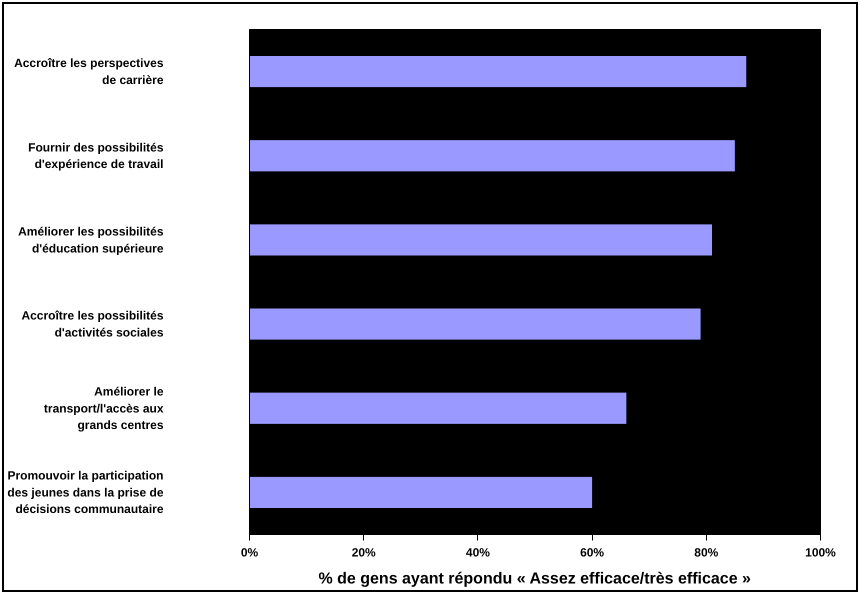  Describe the element at coordinates (535, 579) in the screenshot. I see `x-axis-title: % de gens ayant répondu « Assez efficace/très efficace »` at that location.